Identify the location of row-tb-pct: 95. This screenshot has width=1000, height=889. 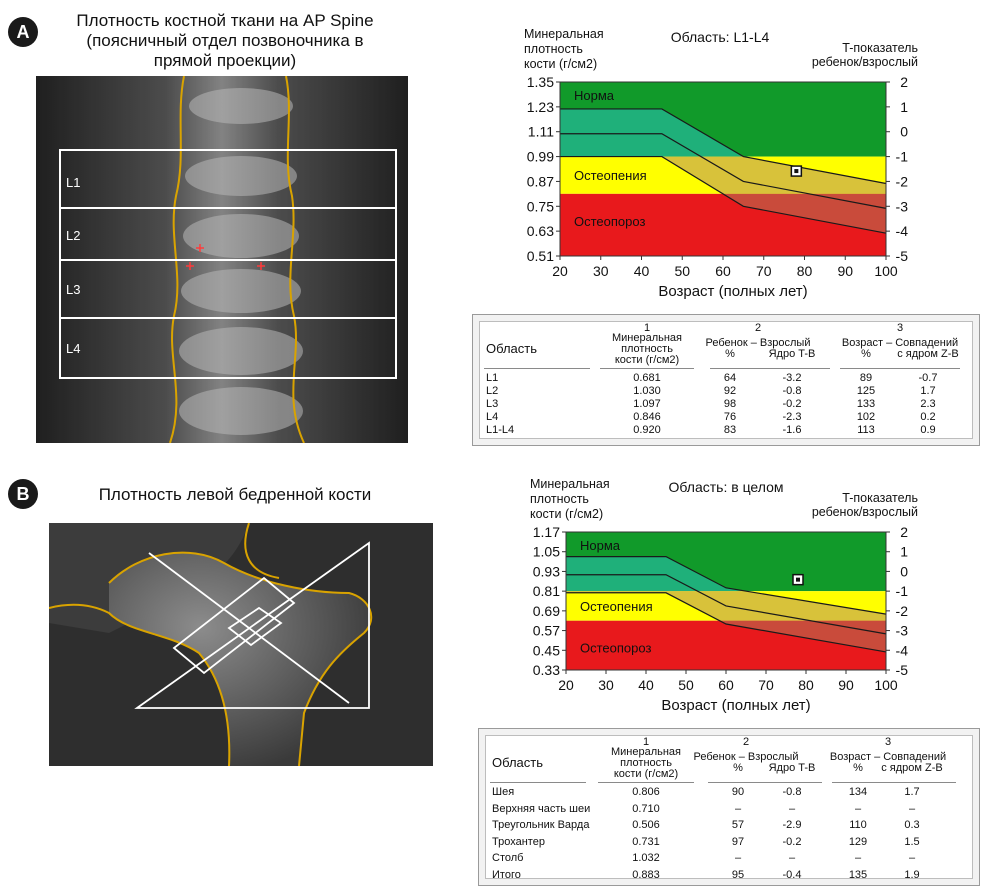
(738, 875).